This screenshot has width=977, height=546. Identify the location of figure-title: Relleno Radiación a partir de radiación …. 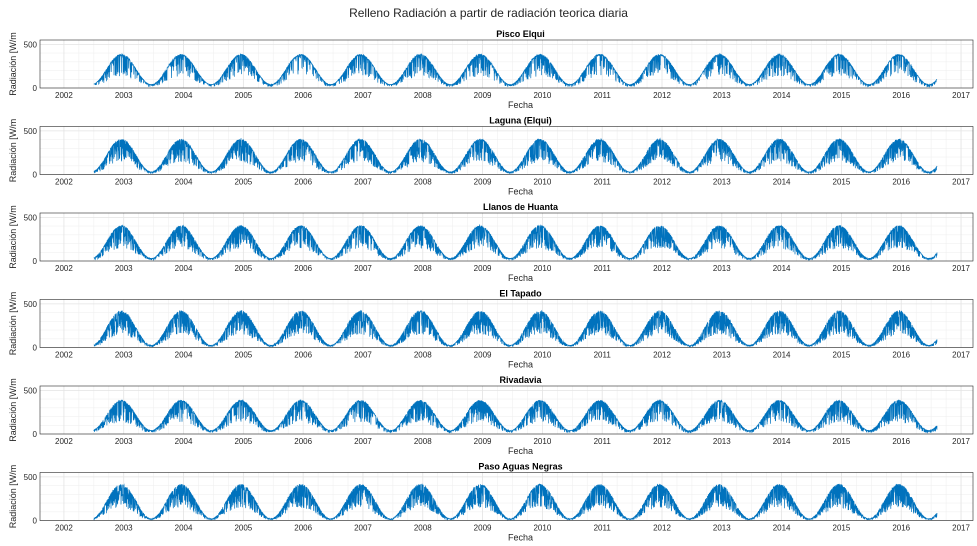
(488, 13).